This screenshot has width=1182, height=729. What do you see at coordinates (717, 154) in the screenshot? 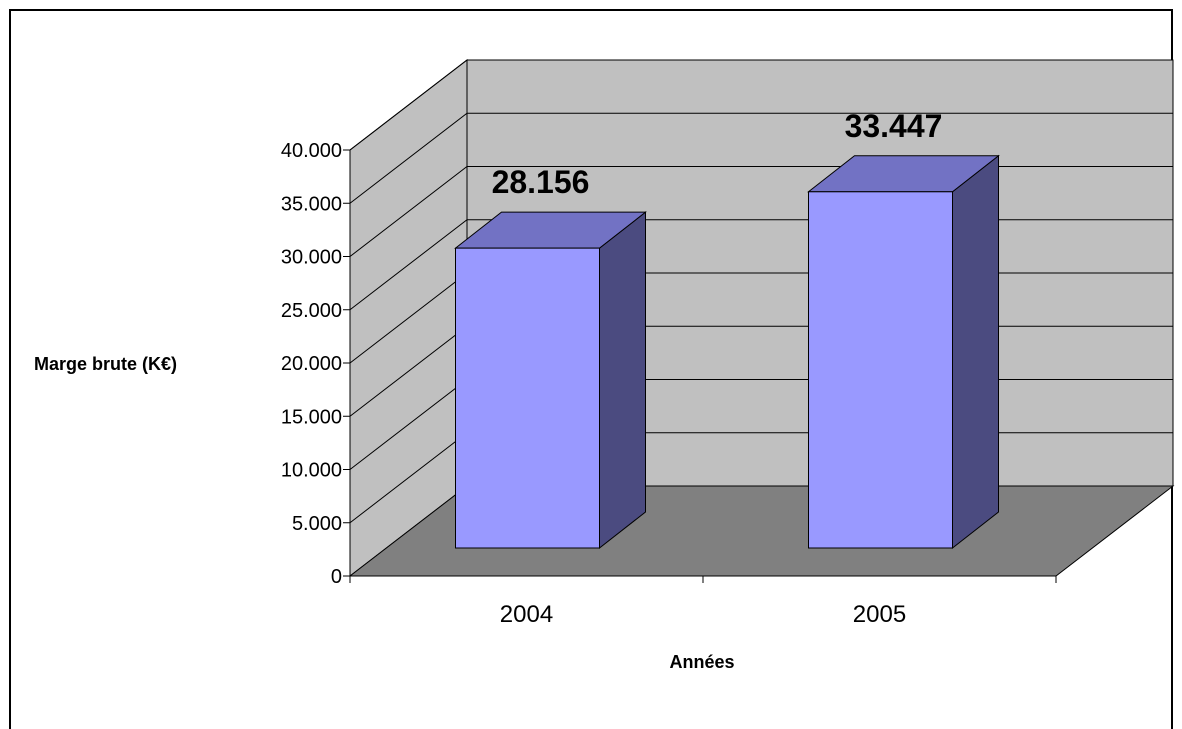
I see `data-labels: 28.156 33.447` at bounding box center [717, 154].